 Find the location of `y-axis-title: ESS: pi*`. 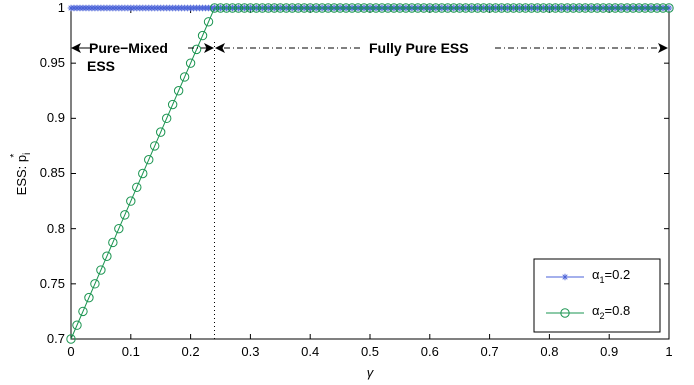

y-axis-title: ESS: pi* is located at coordinates (21, 174).